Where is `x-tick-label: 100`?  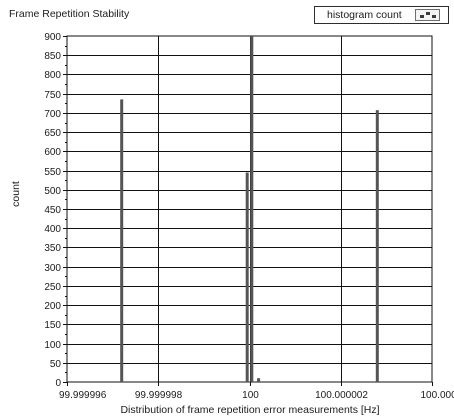 x-tick-label: 100 is located at coordinates (250, 395).